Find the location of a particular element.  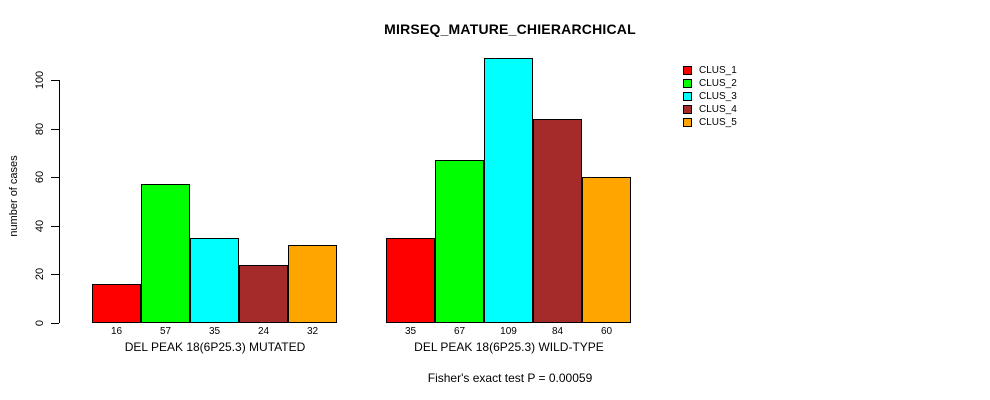

legend-item-clus_5: CLUS_5 is located at coordinates (710, 122).